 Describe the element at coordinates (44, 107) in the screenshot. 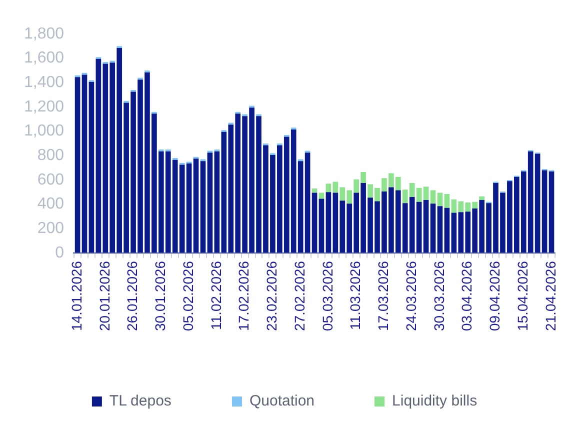

I see `y-tick-label: 1,200` at that location.